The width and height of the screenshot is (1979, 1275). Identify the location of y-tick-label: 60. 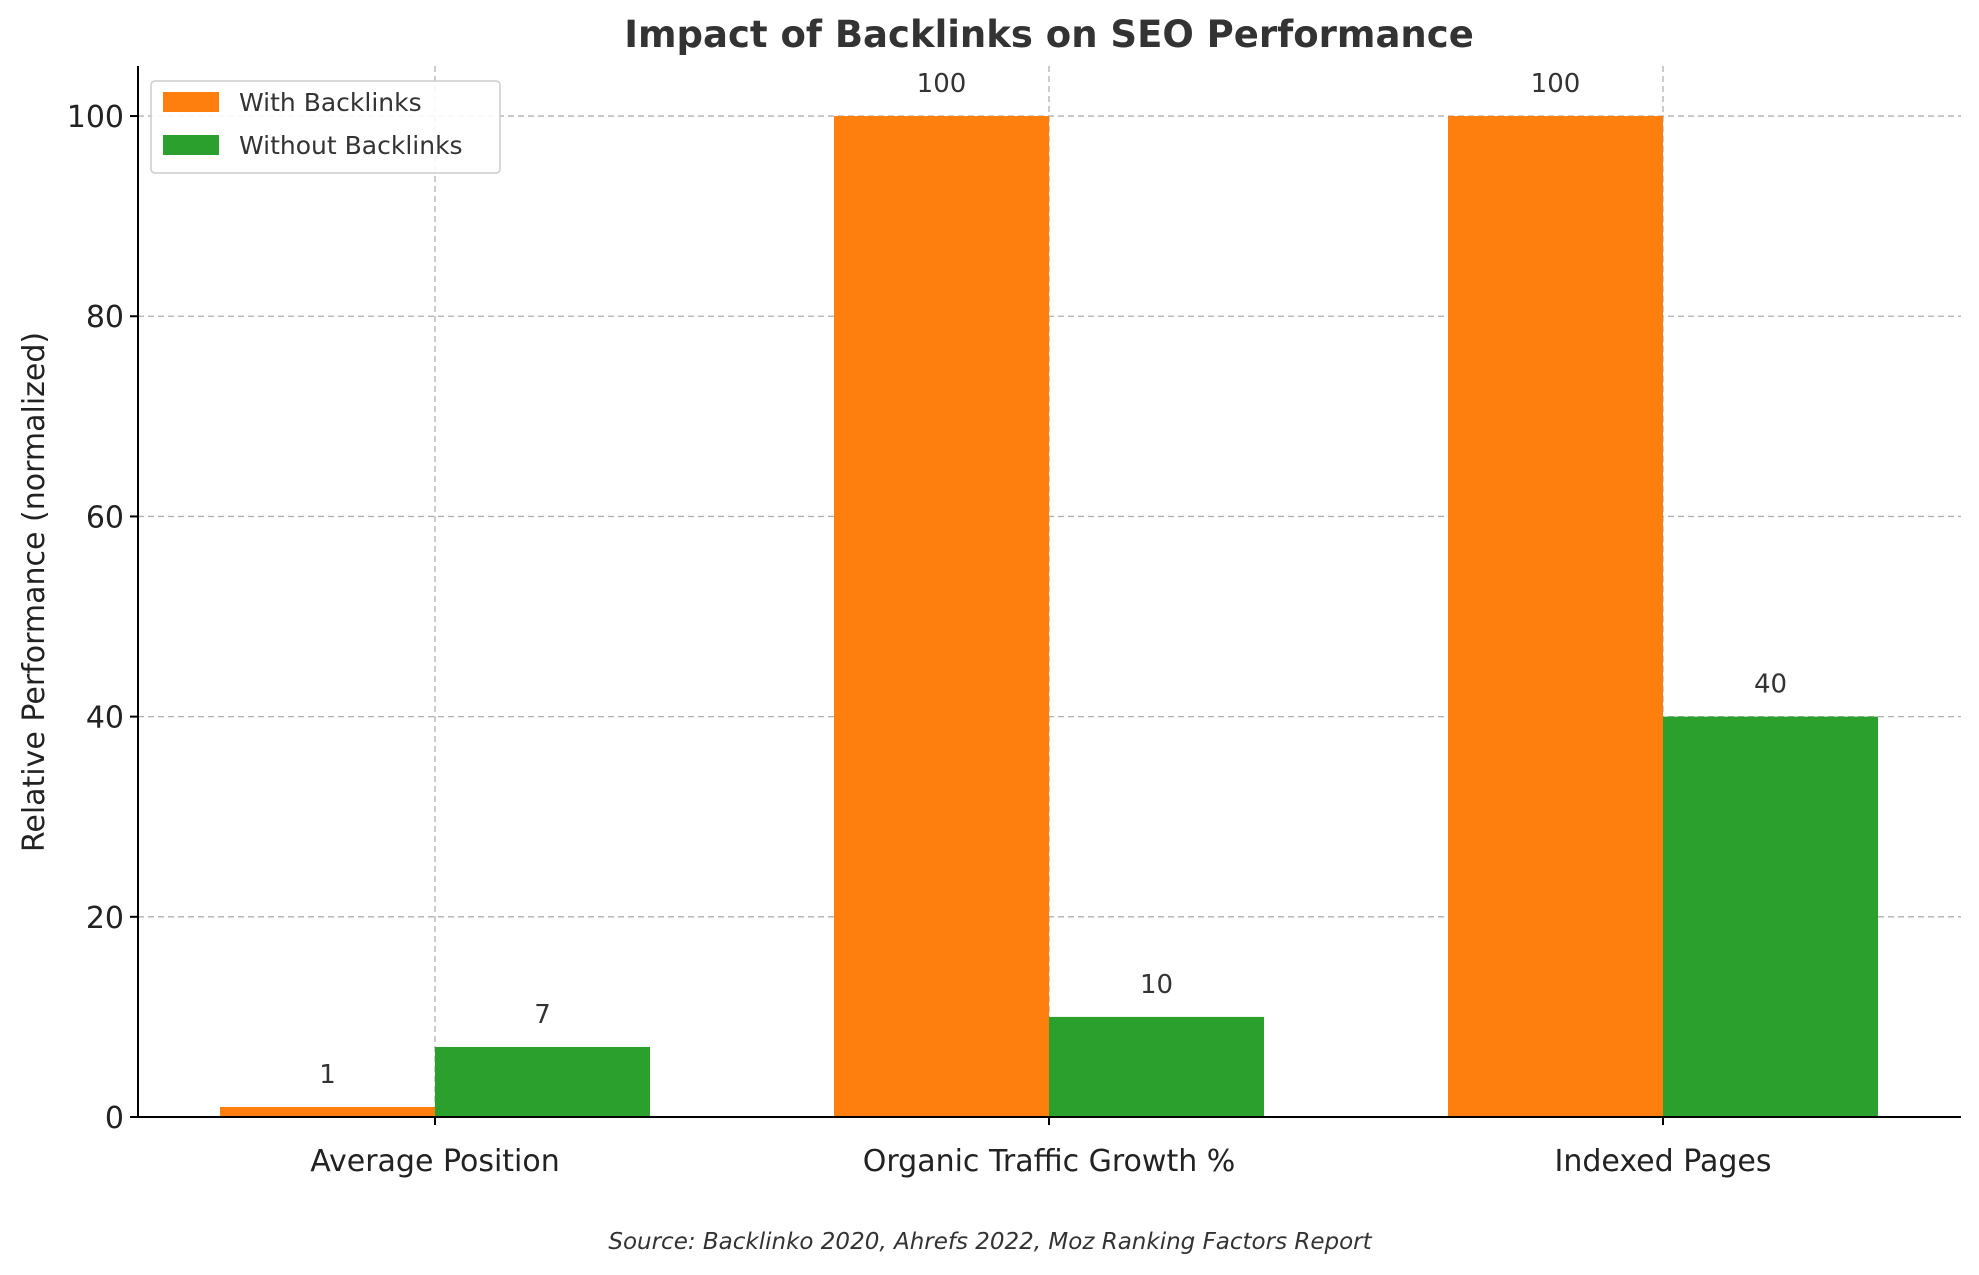
(105, 517).